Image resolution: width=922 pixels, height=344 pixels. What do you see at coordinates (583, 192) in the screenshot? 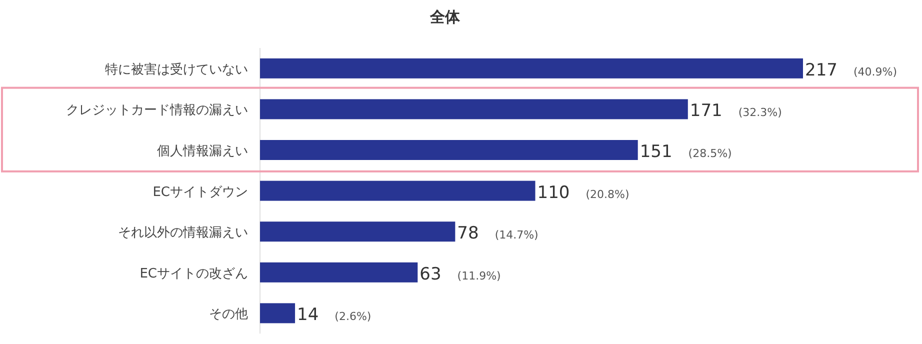
I see `data-label: 110 (20.8%)` at bounding box center [583, 192].